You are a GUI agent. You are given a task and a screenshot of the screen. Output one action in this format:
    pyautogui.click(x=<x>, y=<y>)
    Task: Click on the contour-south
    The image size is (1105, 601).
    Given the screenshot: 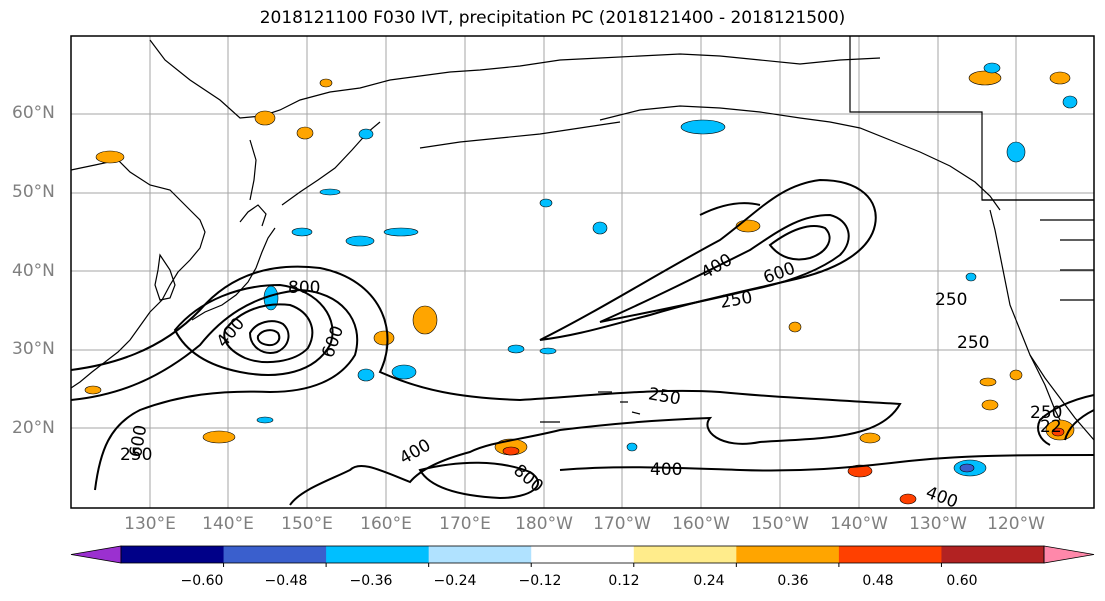 What is the action you would take?
    pyautogui.click(x=478, y=480)
    